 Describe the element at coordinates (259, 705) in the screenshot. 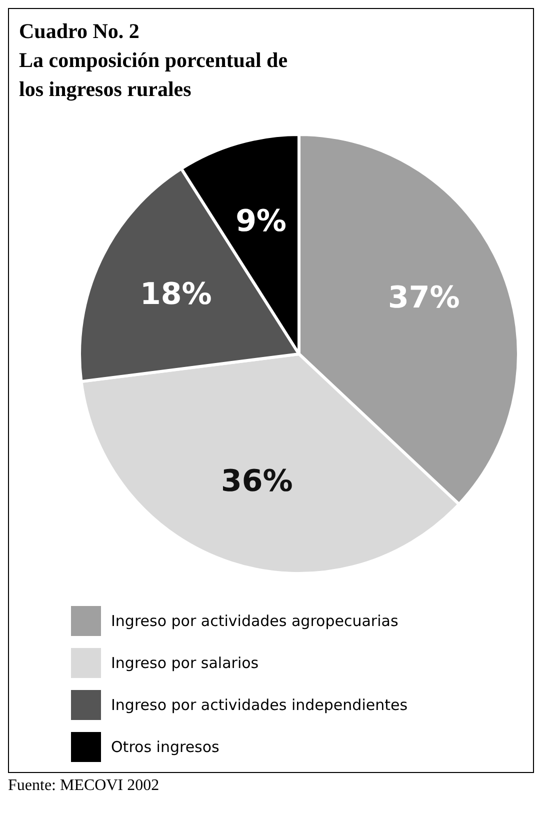

I see `legend-label: Ingreso por actividades independientes` at that location.